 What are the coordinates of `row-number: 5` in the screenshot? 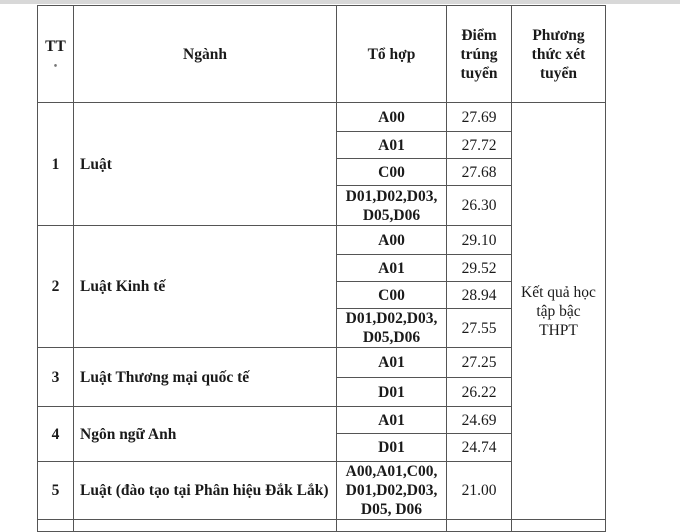 It's located at (55, 490).